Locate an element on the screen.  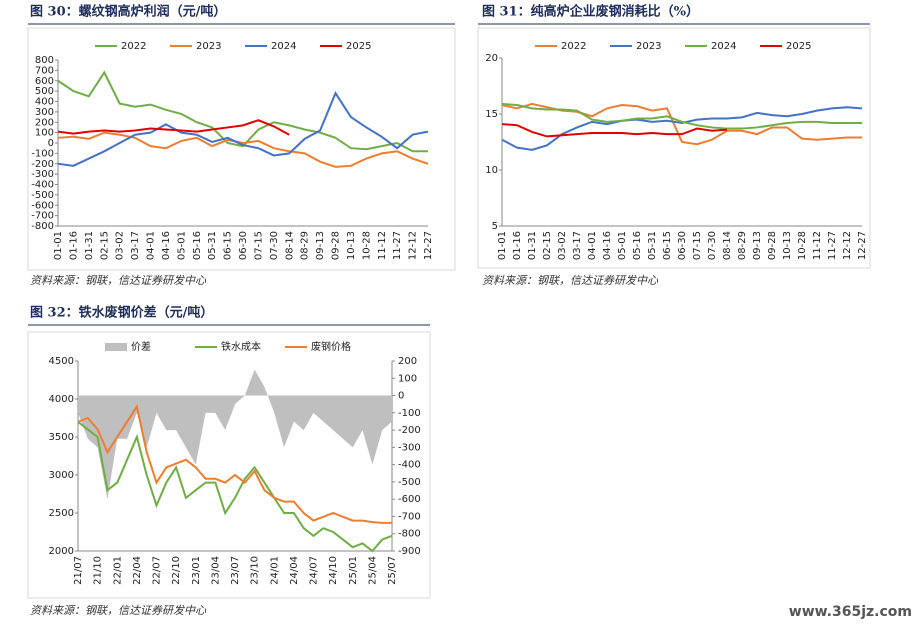
x-tick-label: 22/07 is located at coordinates (157, 570).